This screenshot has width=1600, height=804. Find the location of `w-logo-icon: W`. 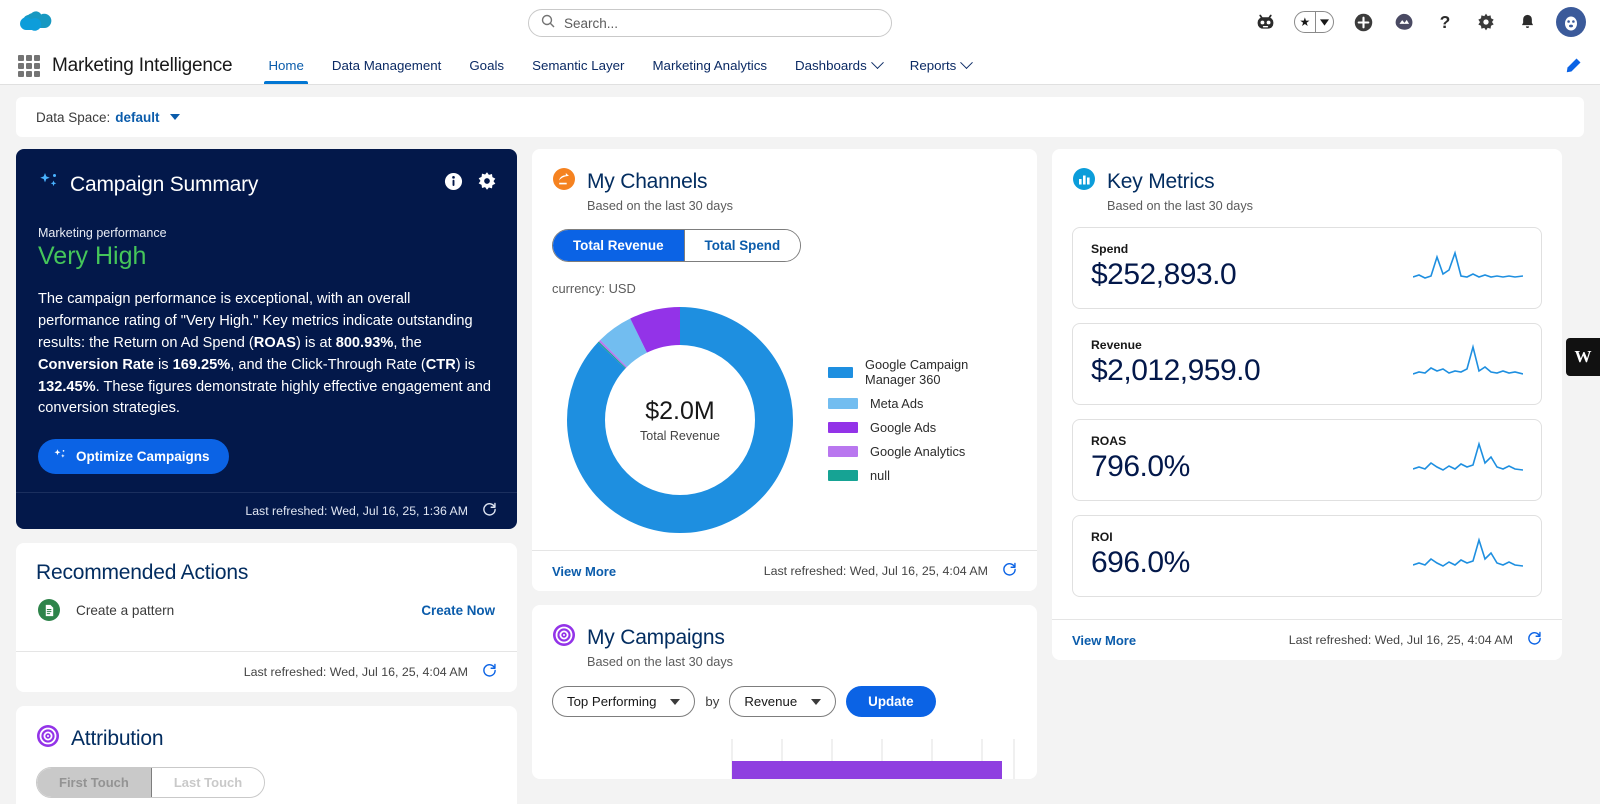

w-logo-icon: W is located at coordinates (1583, 357).